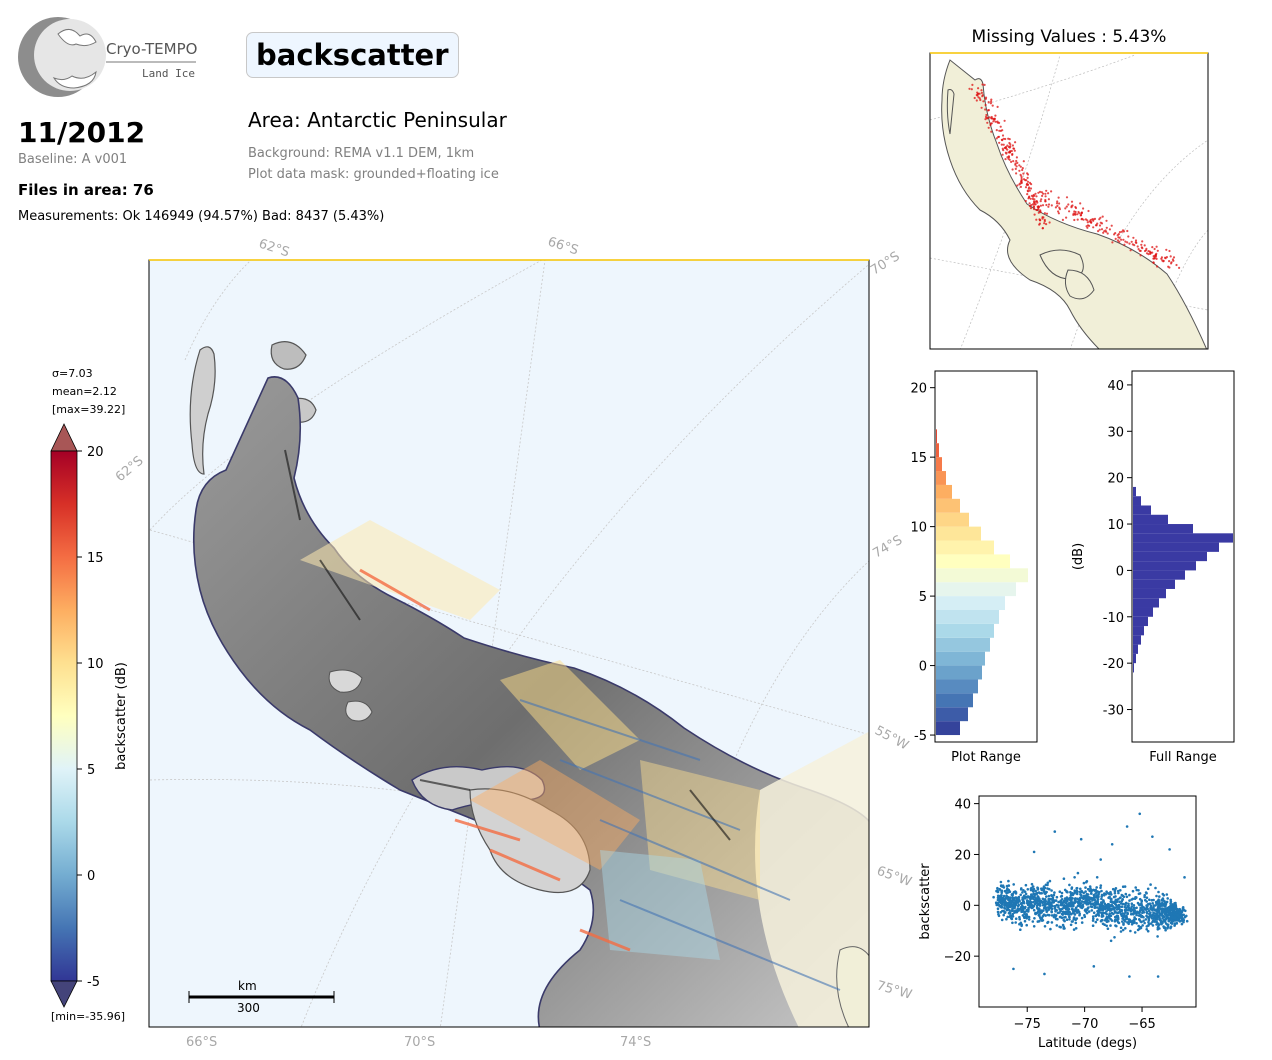 The image size is (1272, 1060). Describe the element at coordinates (986, 556) in the screenshot. I see `histogram-frame` at that location.